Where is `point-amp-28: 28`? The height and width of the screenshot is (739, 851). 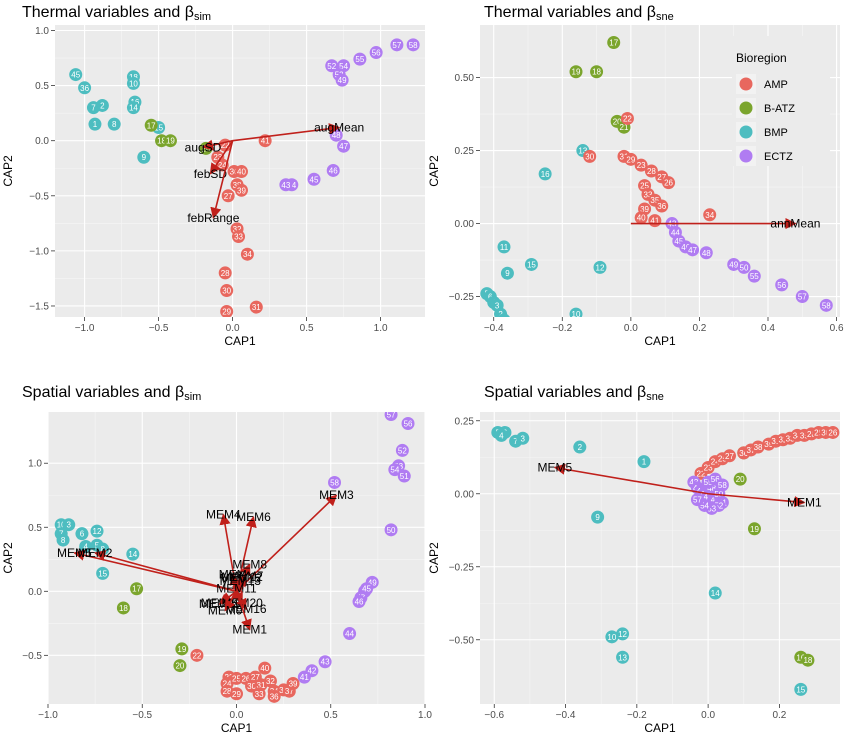
point-amp-28: 28 is located at coordinates (225, 273).